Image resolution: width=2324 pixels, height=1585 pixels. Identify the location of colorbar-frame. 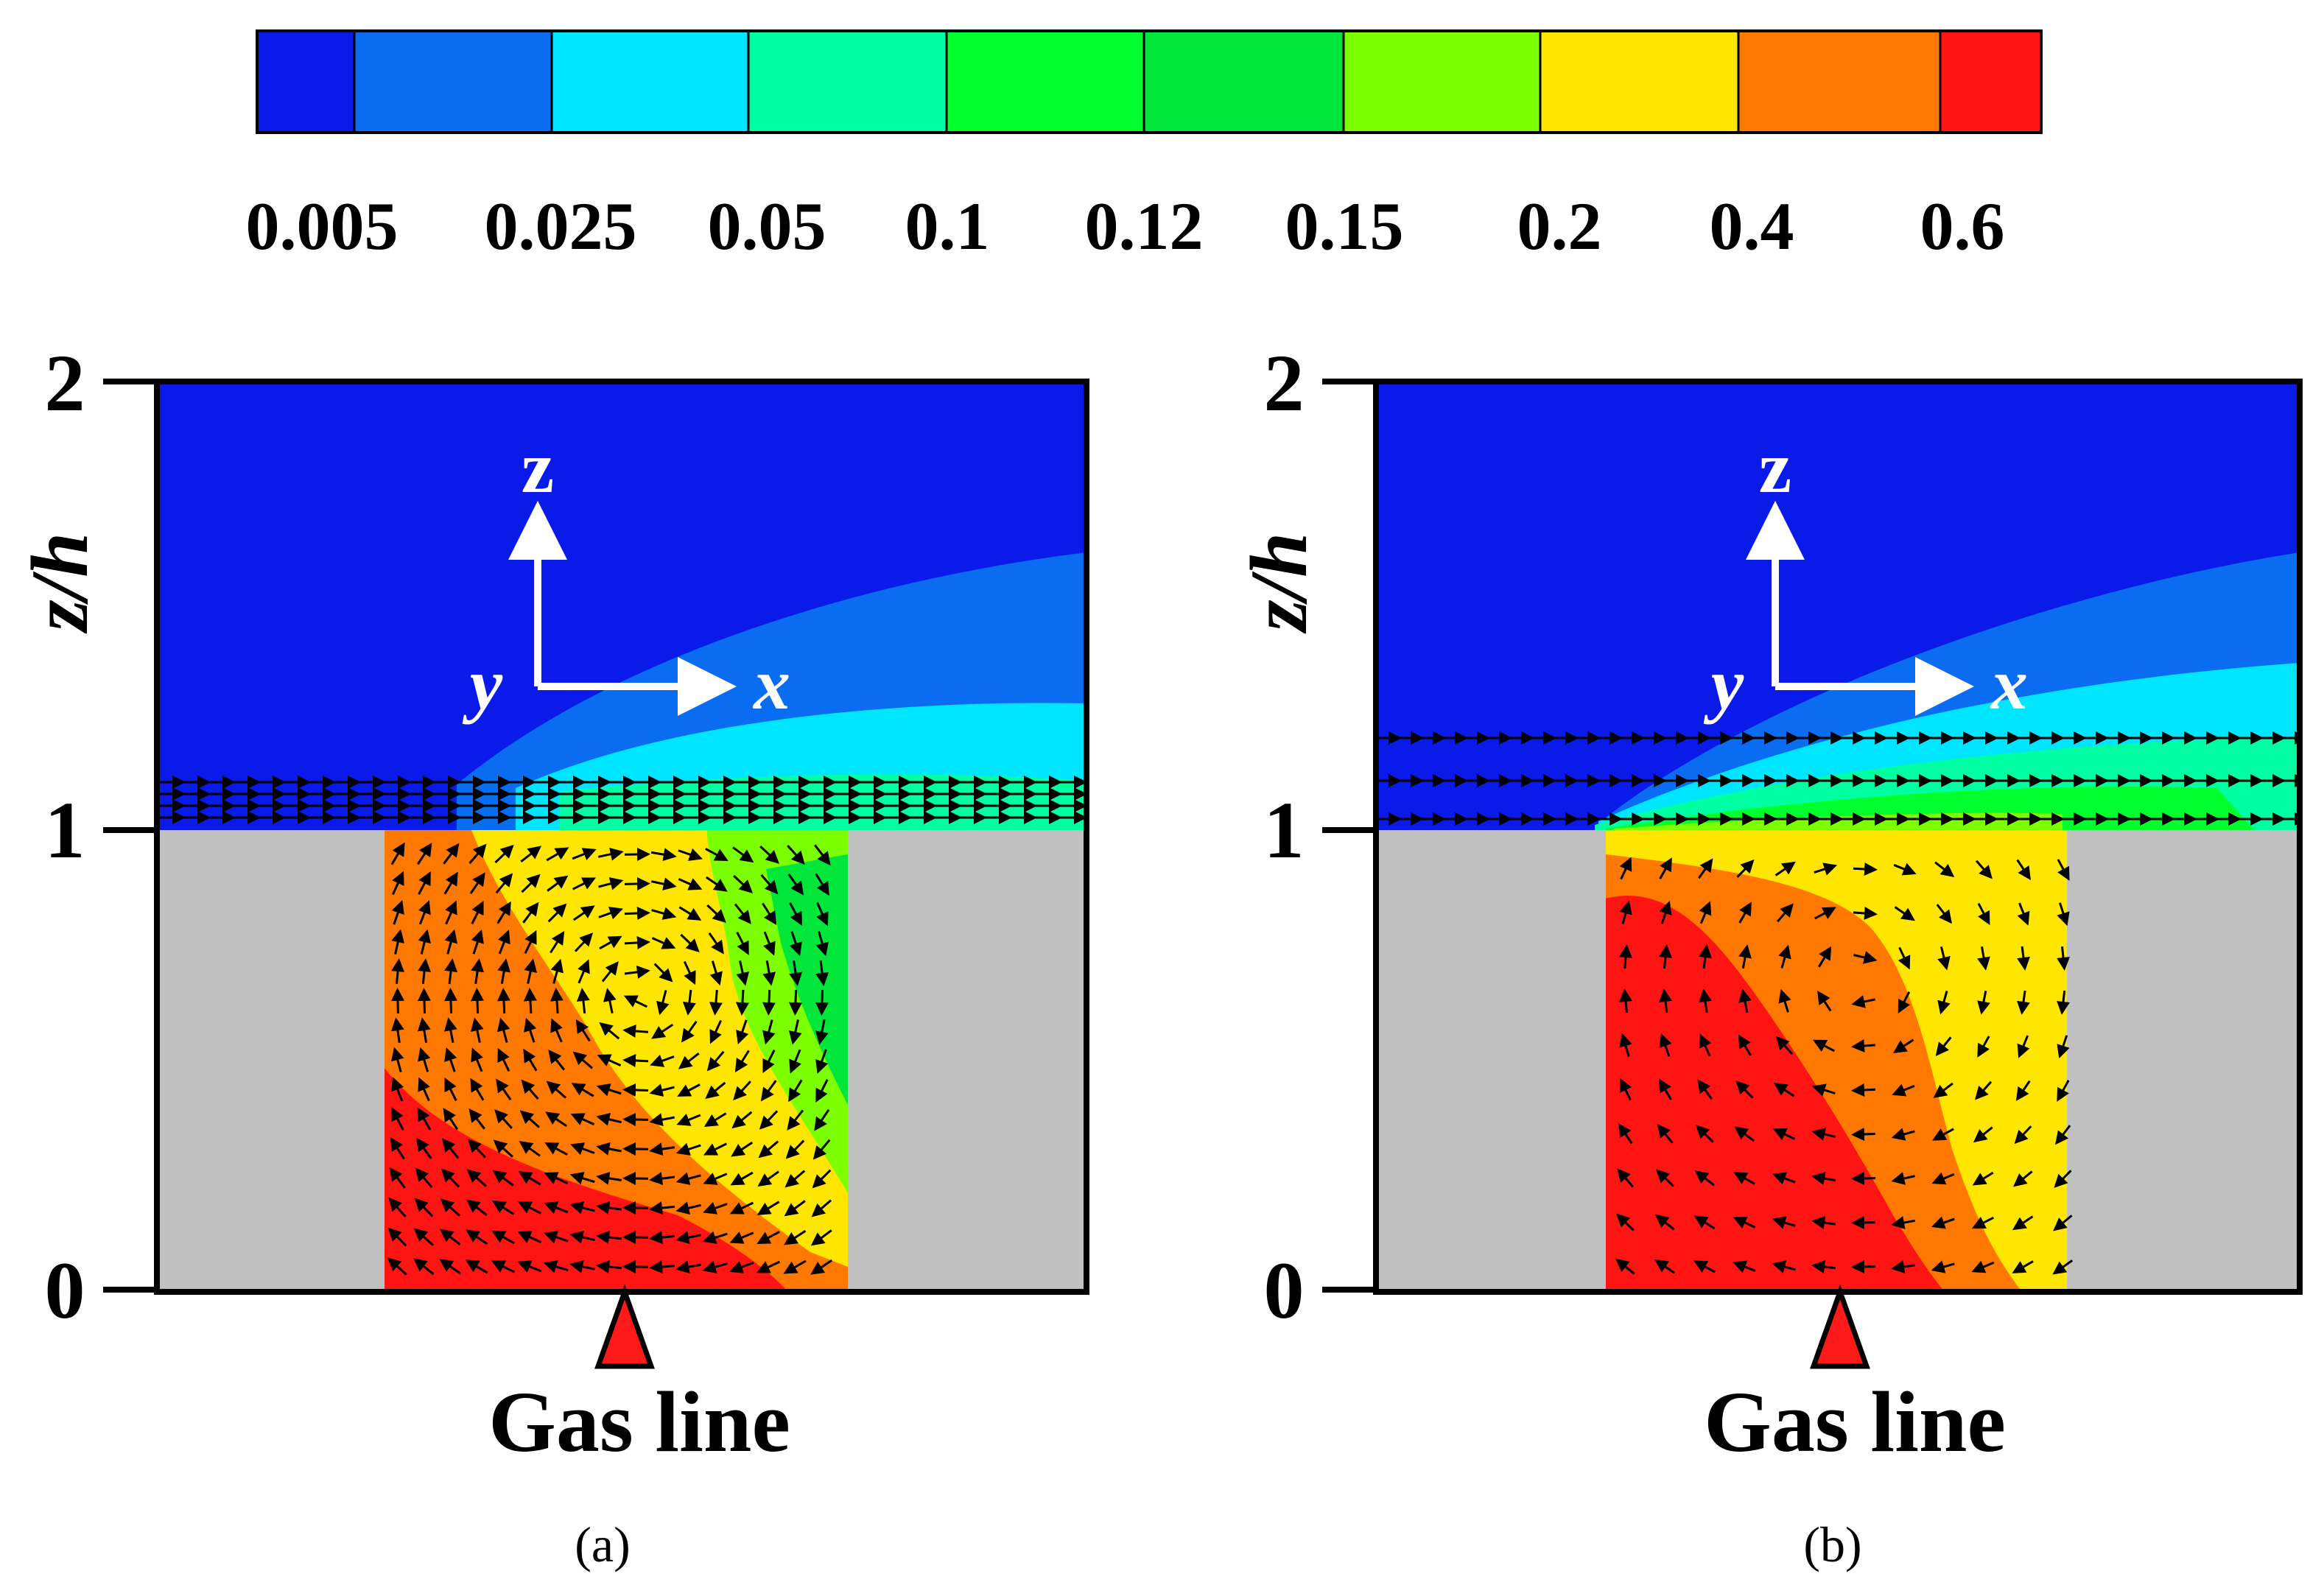
(1149, 81).